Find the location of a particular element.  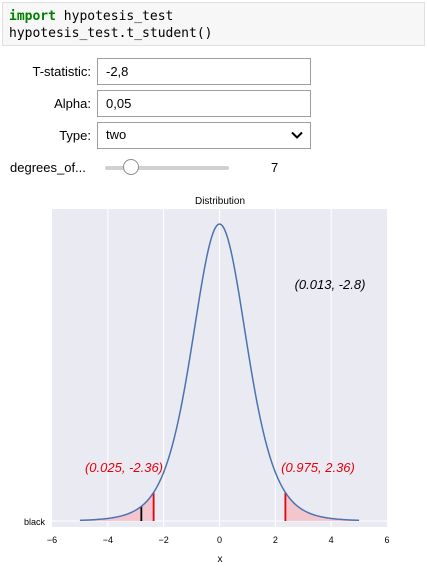

type-select: two is located at coordinates (204, 135).